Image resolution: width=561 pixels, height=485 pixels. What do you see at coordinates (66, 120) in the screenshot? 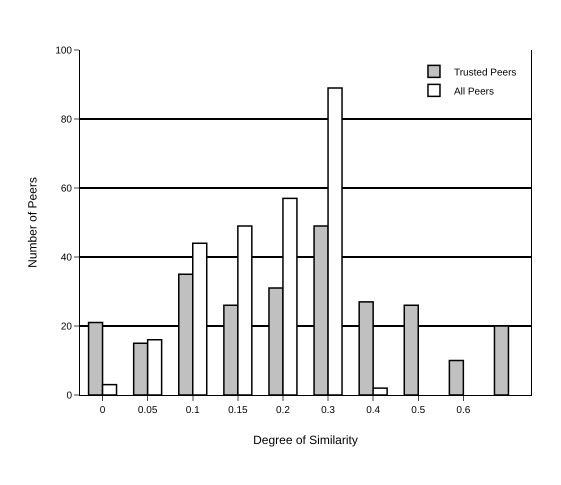
I see `y-tick-label: 80` at bounding box center [66, 120].